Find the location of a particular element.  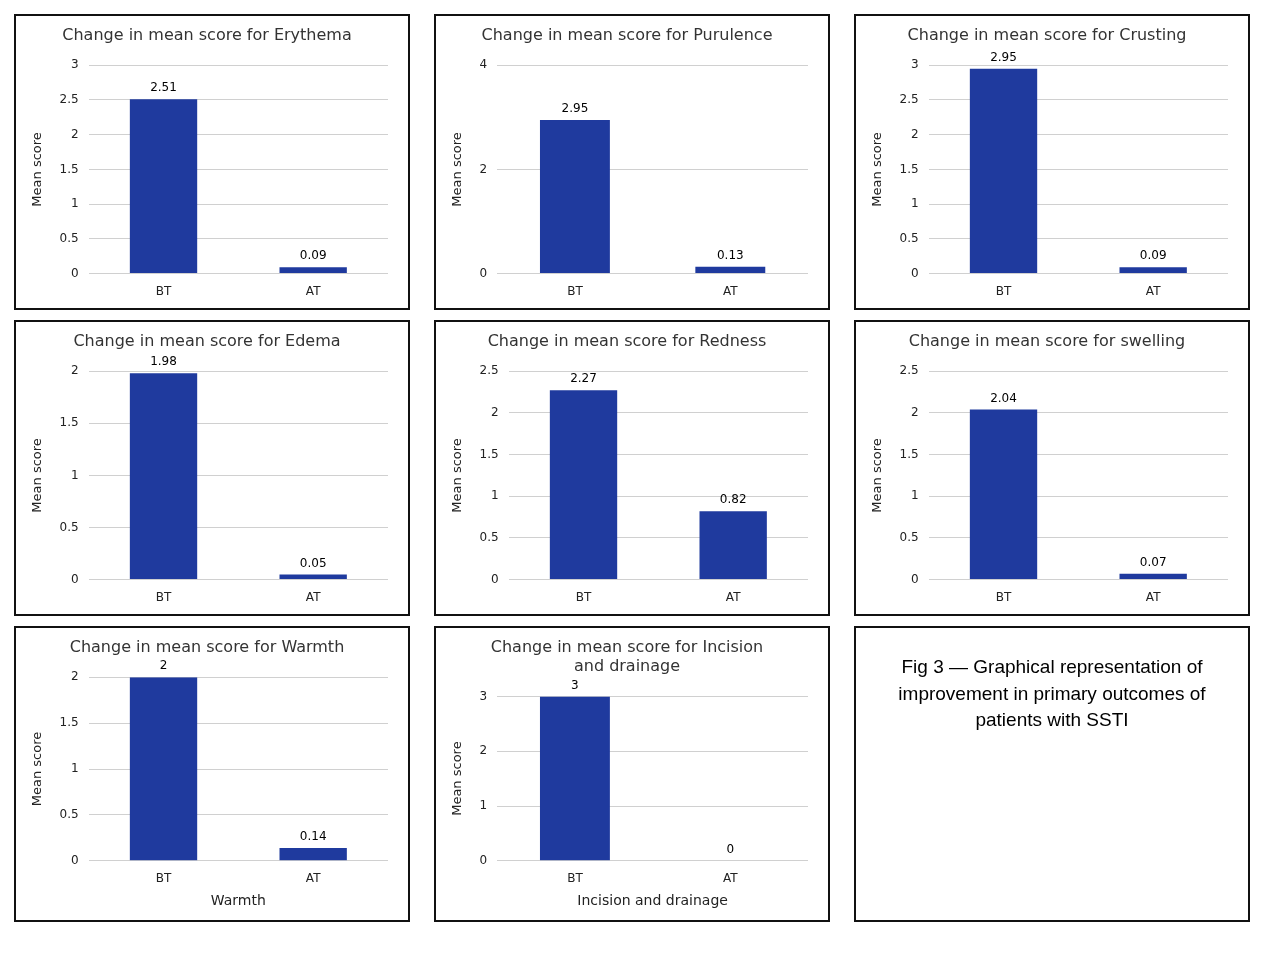

chart-title: Change in mean score for Purulence is located at coordinates (627, 34).